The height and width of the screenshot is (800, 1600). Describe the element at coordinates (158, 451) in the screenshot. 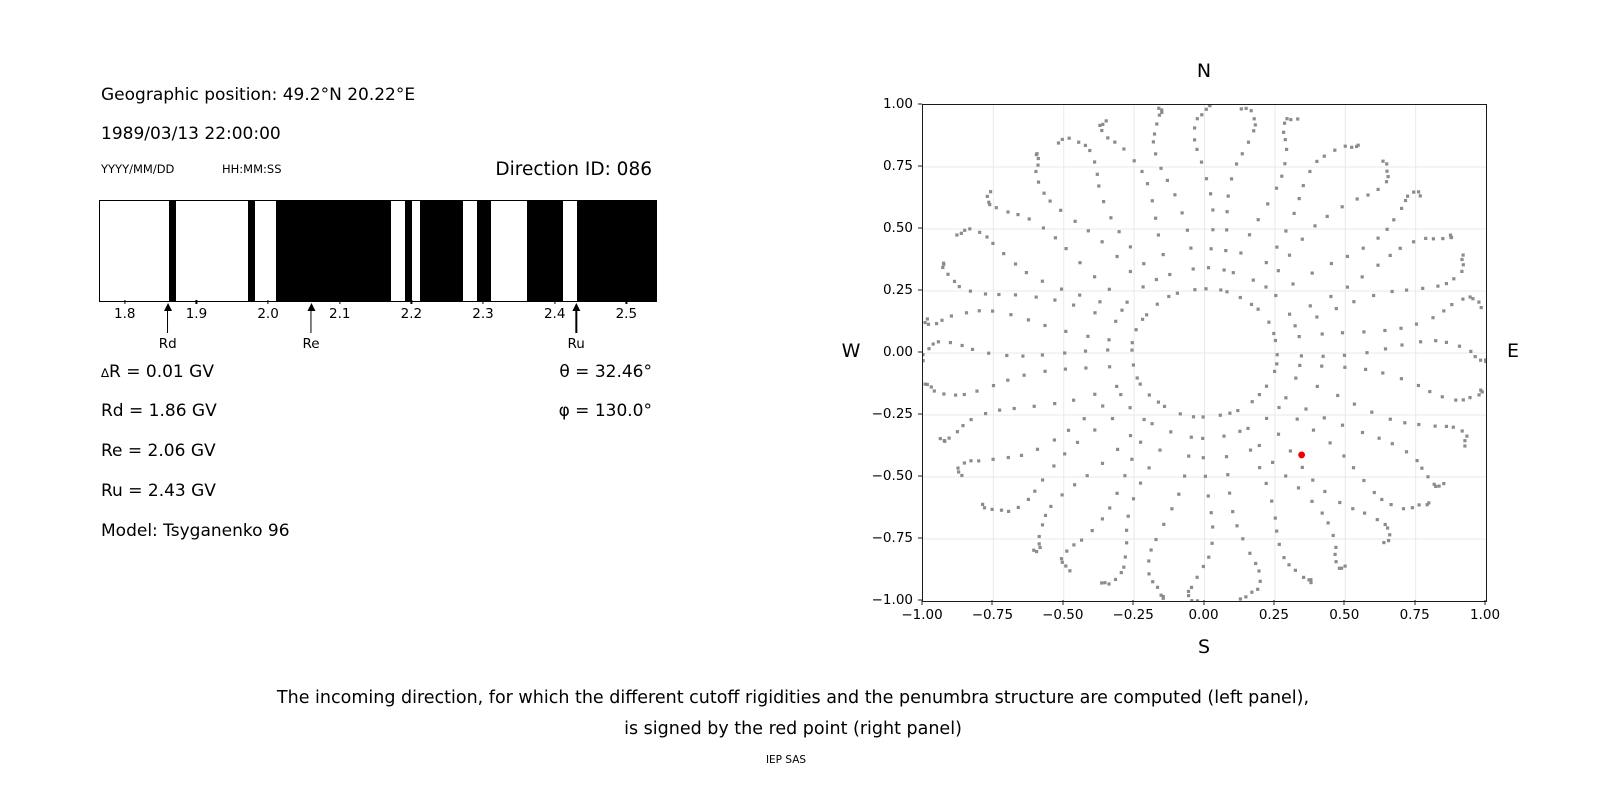

I see `re-value: Re = 2.06 GV` at that location.